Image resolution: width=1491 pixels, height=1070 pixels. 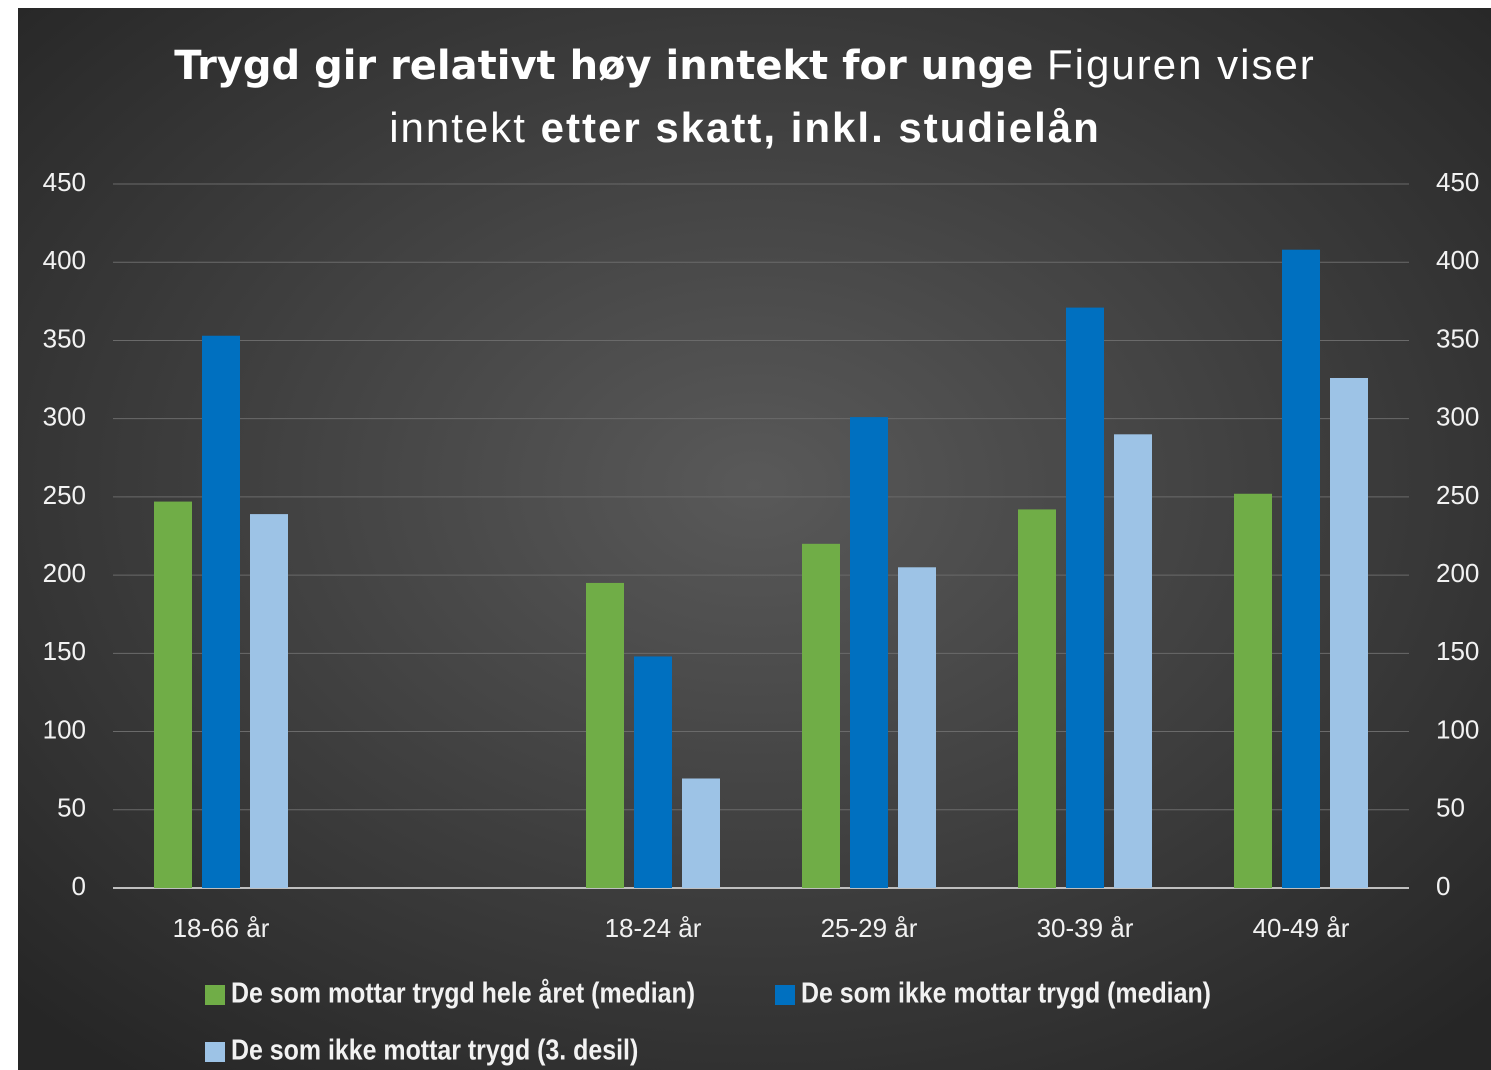 I want to click on y2-tick-label: 150, so click(x=1457, y=651).